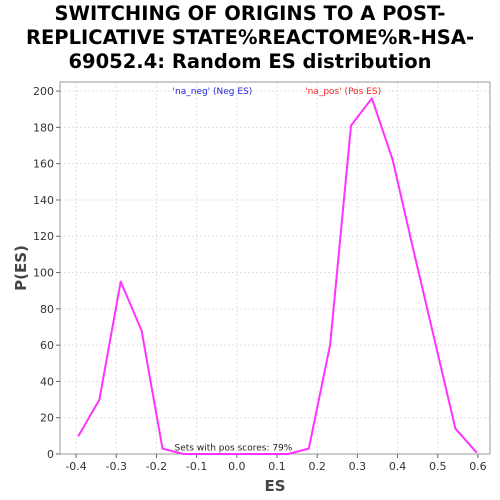  I want to click on chart-title-line-1: SWITCHING OF ORIGINS TO A POST-, so click(250, 13).